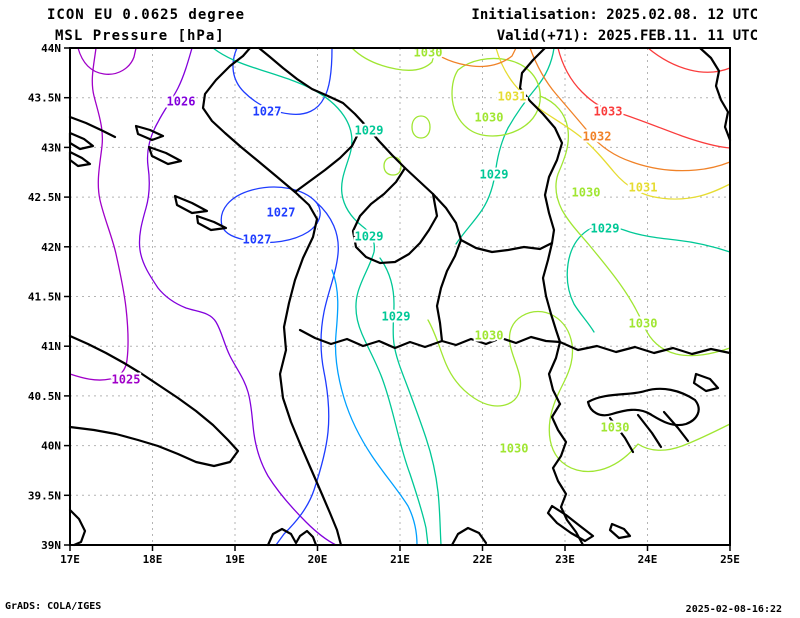 The width and height of the screenshot is (800, 618). I want to click on contour-label: 1033, so click(608, 112).